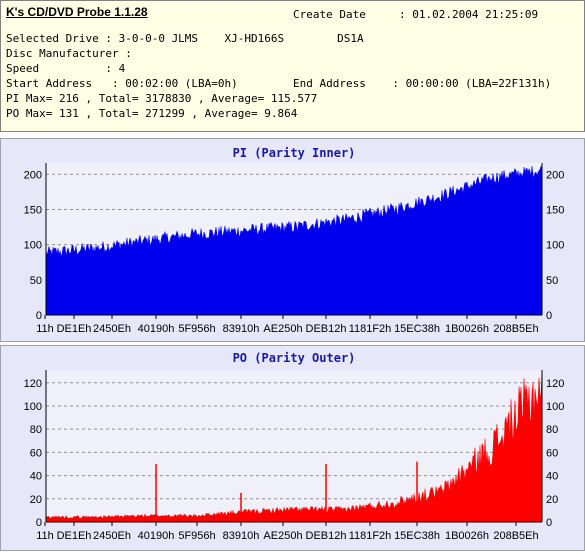  I want to click on disc-manufacturer-line: Disc Manufacturer :, so click(69, 53).